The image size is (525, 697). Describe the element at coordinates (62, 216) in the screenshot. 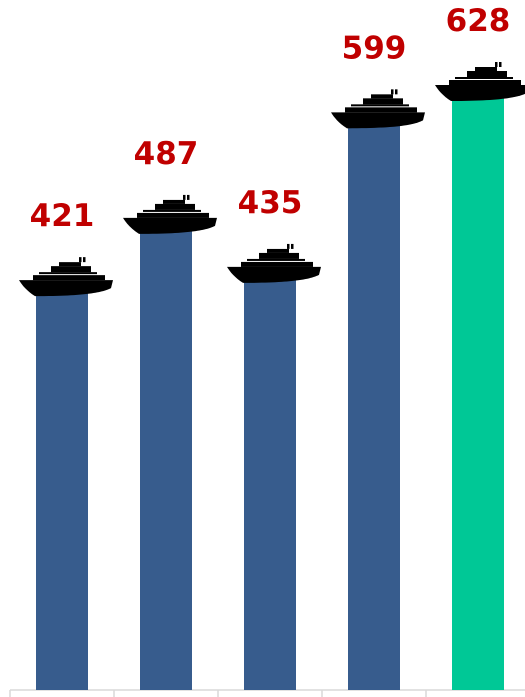

I see `data-label: 421` at that location.